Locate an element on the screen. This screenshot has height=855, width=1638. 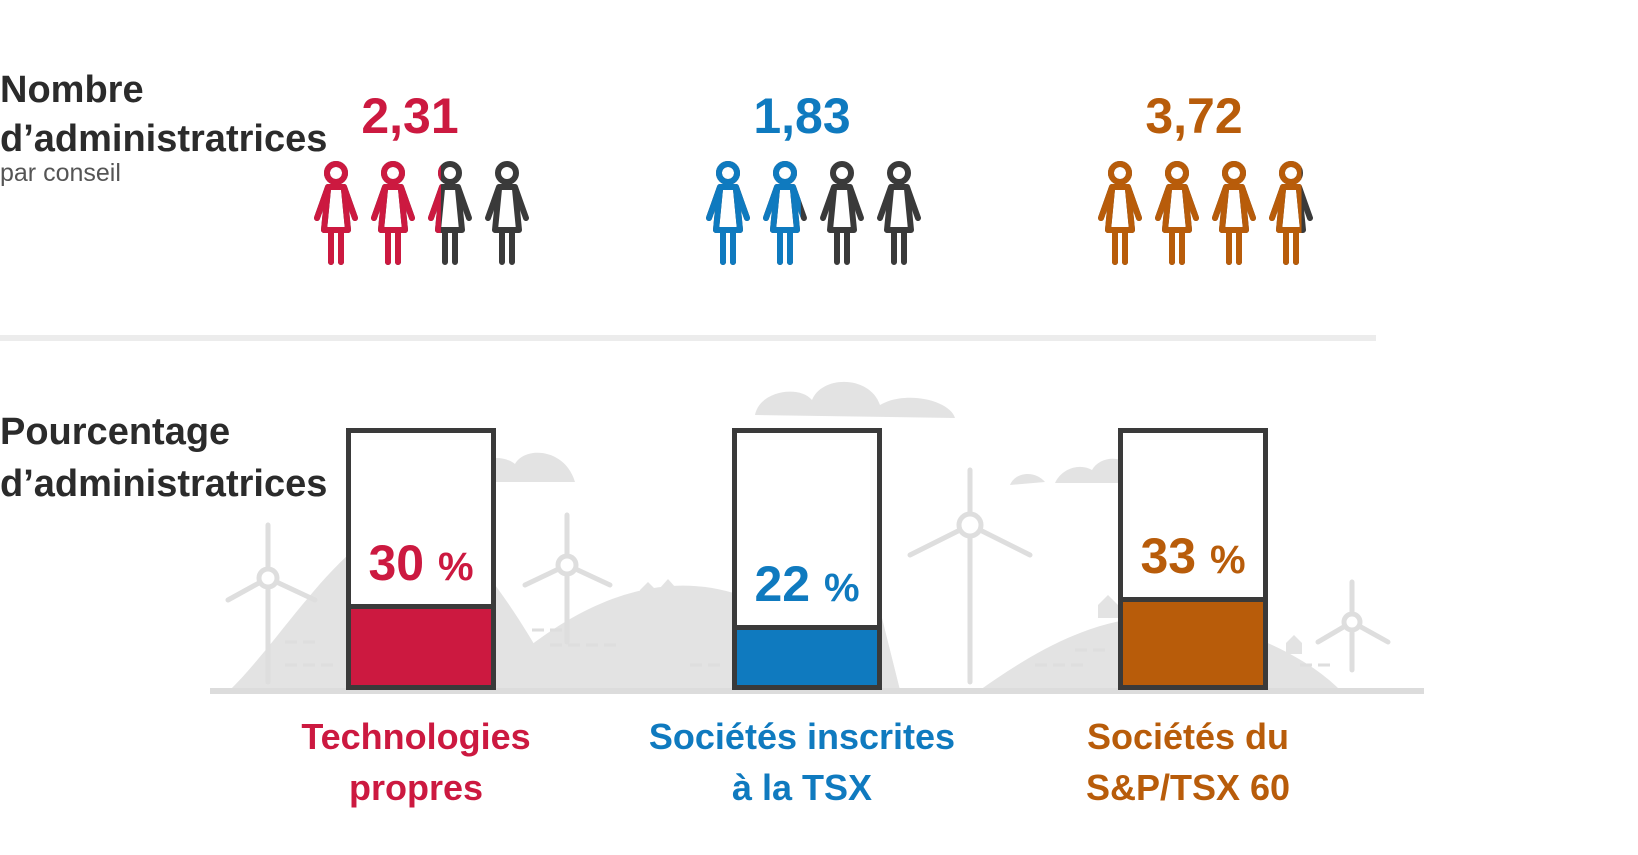
pct-title: Pourcentage d’administratrices is located at coordinates (164, 458).